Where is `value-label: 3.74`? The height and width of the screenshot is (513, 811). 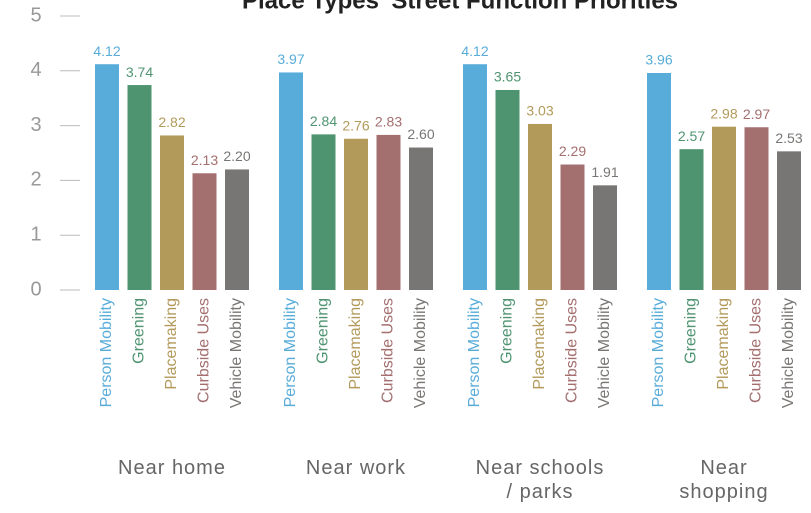 value-label: 3.74 is located at coordinates (139, 72).